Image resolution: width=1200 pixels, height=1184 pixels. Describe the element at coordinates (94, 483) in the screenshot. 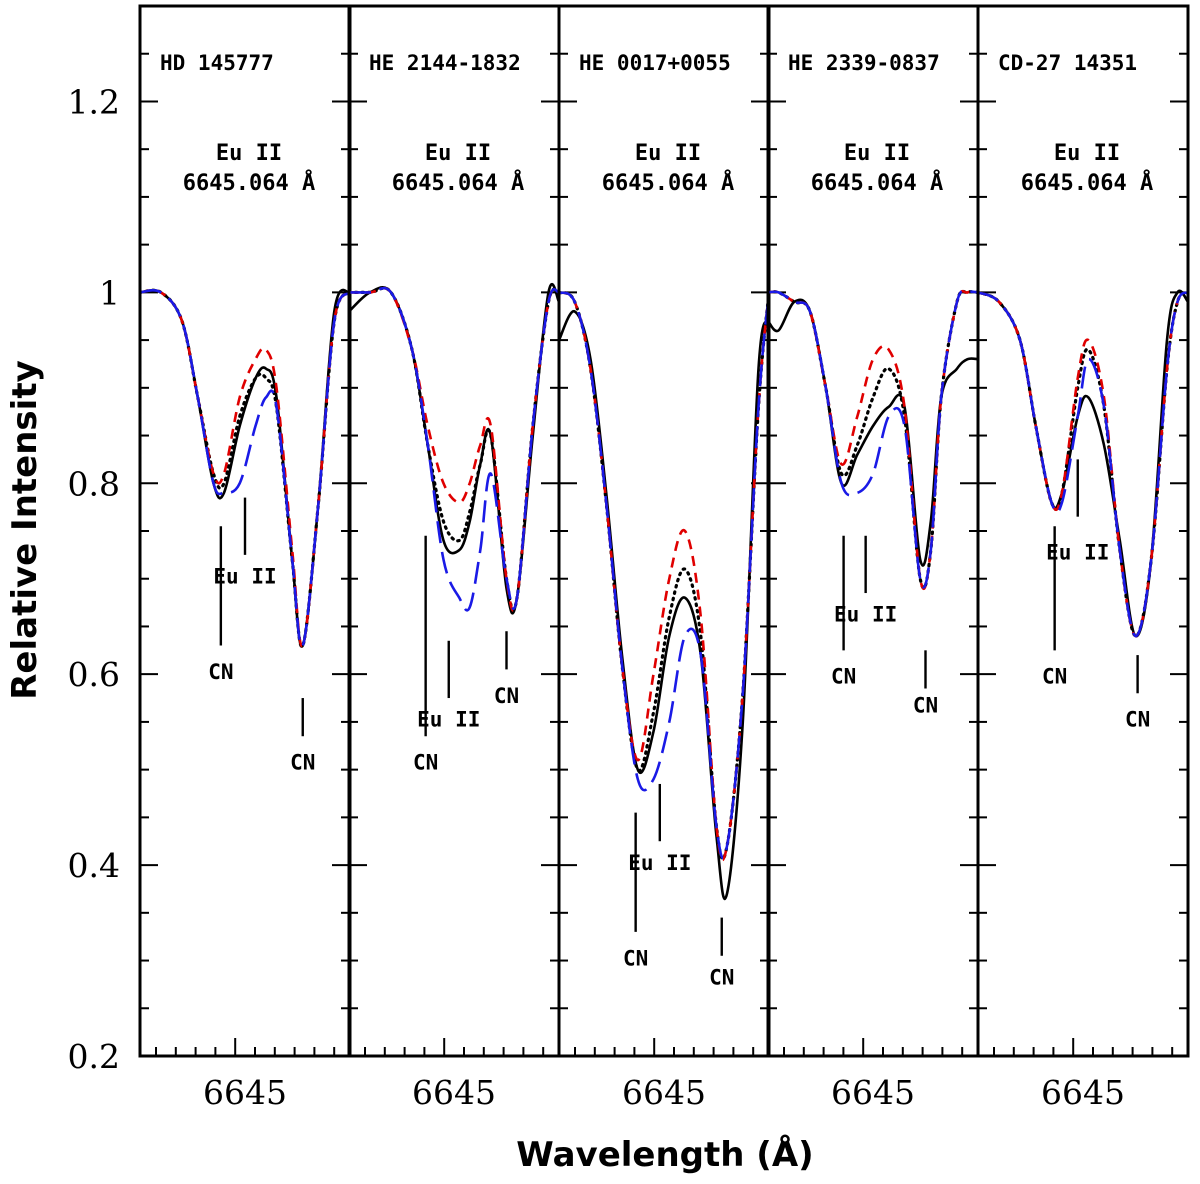

I see `y-tick-label: 0.8` at that location.